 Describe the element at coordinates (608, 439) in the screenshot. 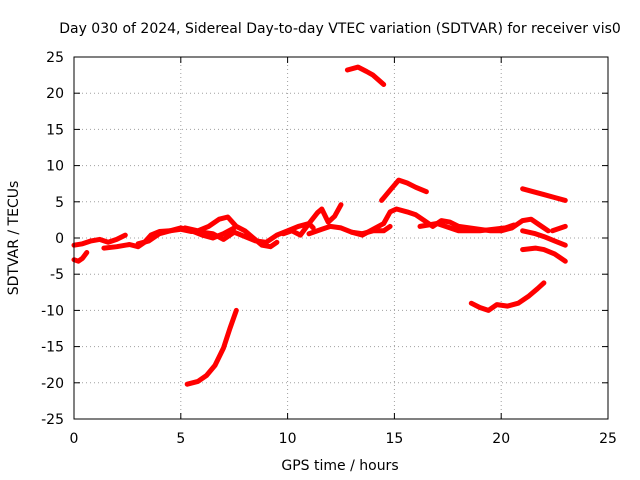

I see `x-tick-label: 25` at that location.